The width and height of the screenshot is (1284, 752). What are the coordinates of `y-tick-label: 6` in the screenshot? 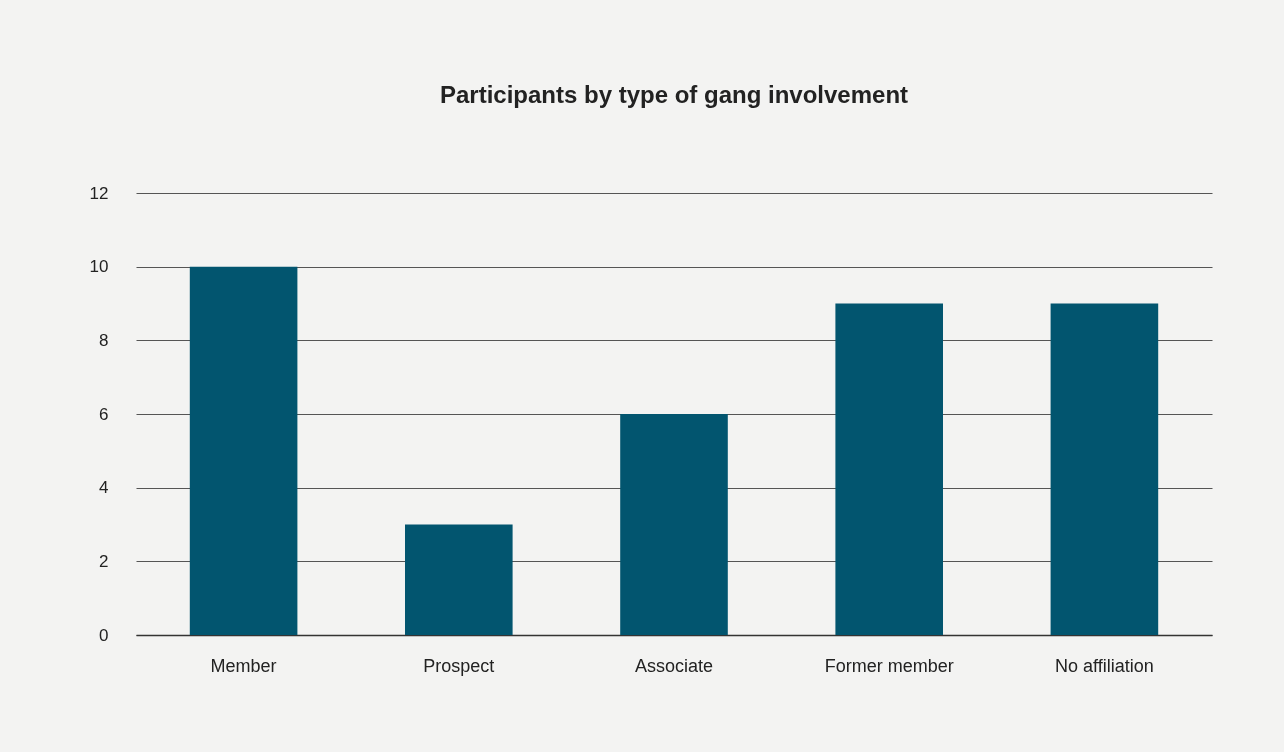 It's located at (104, 414).